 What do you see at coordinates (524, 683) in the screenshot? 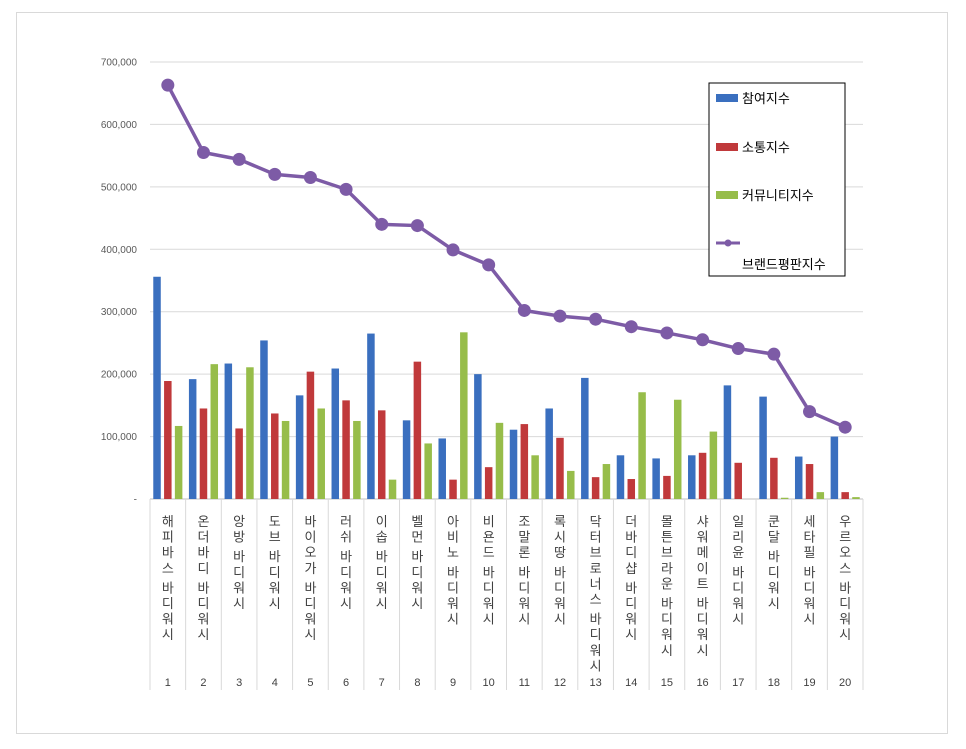
I see `rank-label: 11` at bounding box center [524, 683].